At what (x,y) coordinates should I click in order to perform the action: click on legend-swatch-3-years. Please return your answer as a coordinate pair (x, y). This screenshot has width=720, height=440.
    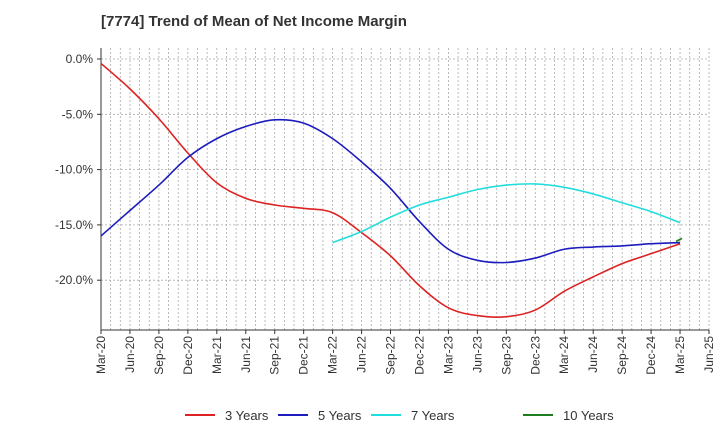
    Looking at the image, I should click on (200, 415).